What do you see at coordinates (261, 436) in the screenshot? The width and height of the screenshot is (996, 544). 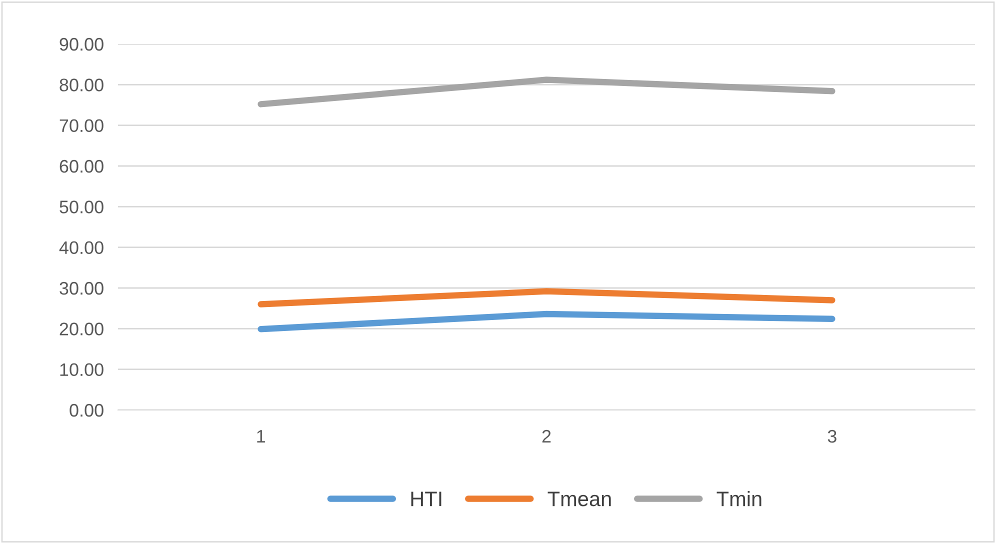 I see `x-tick-label: 1` at bounding box center [261, 436].